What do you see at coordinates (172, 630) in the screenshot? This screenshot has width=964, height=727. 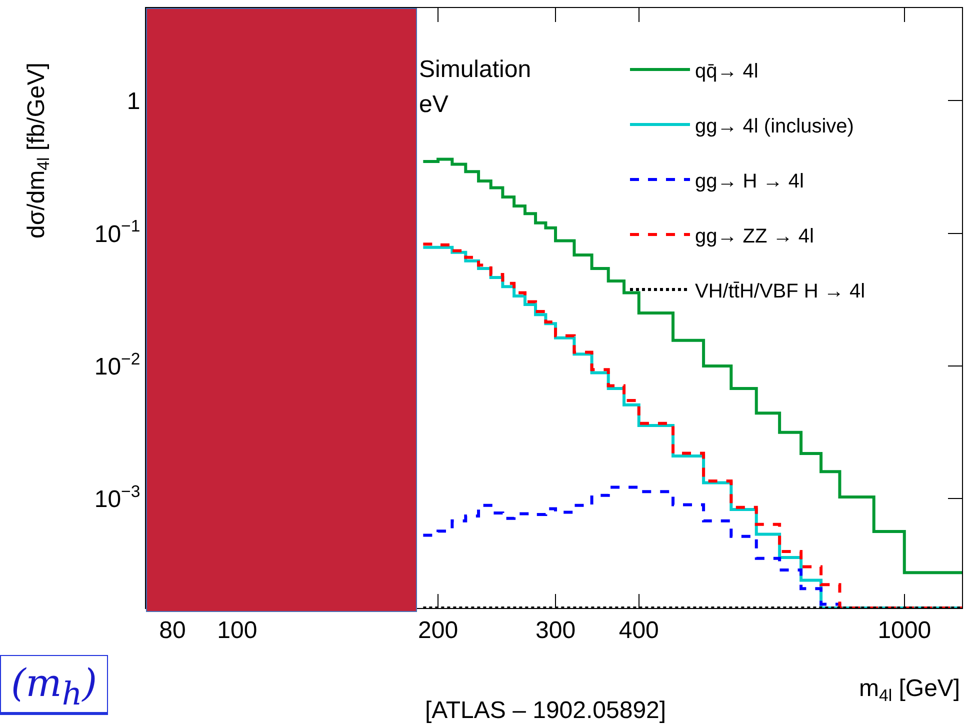 I see `x-tick-label: 80` at bounding box center [172, 630].